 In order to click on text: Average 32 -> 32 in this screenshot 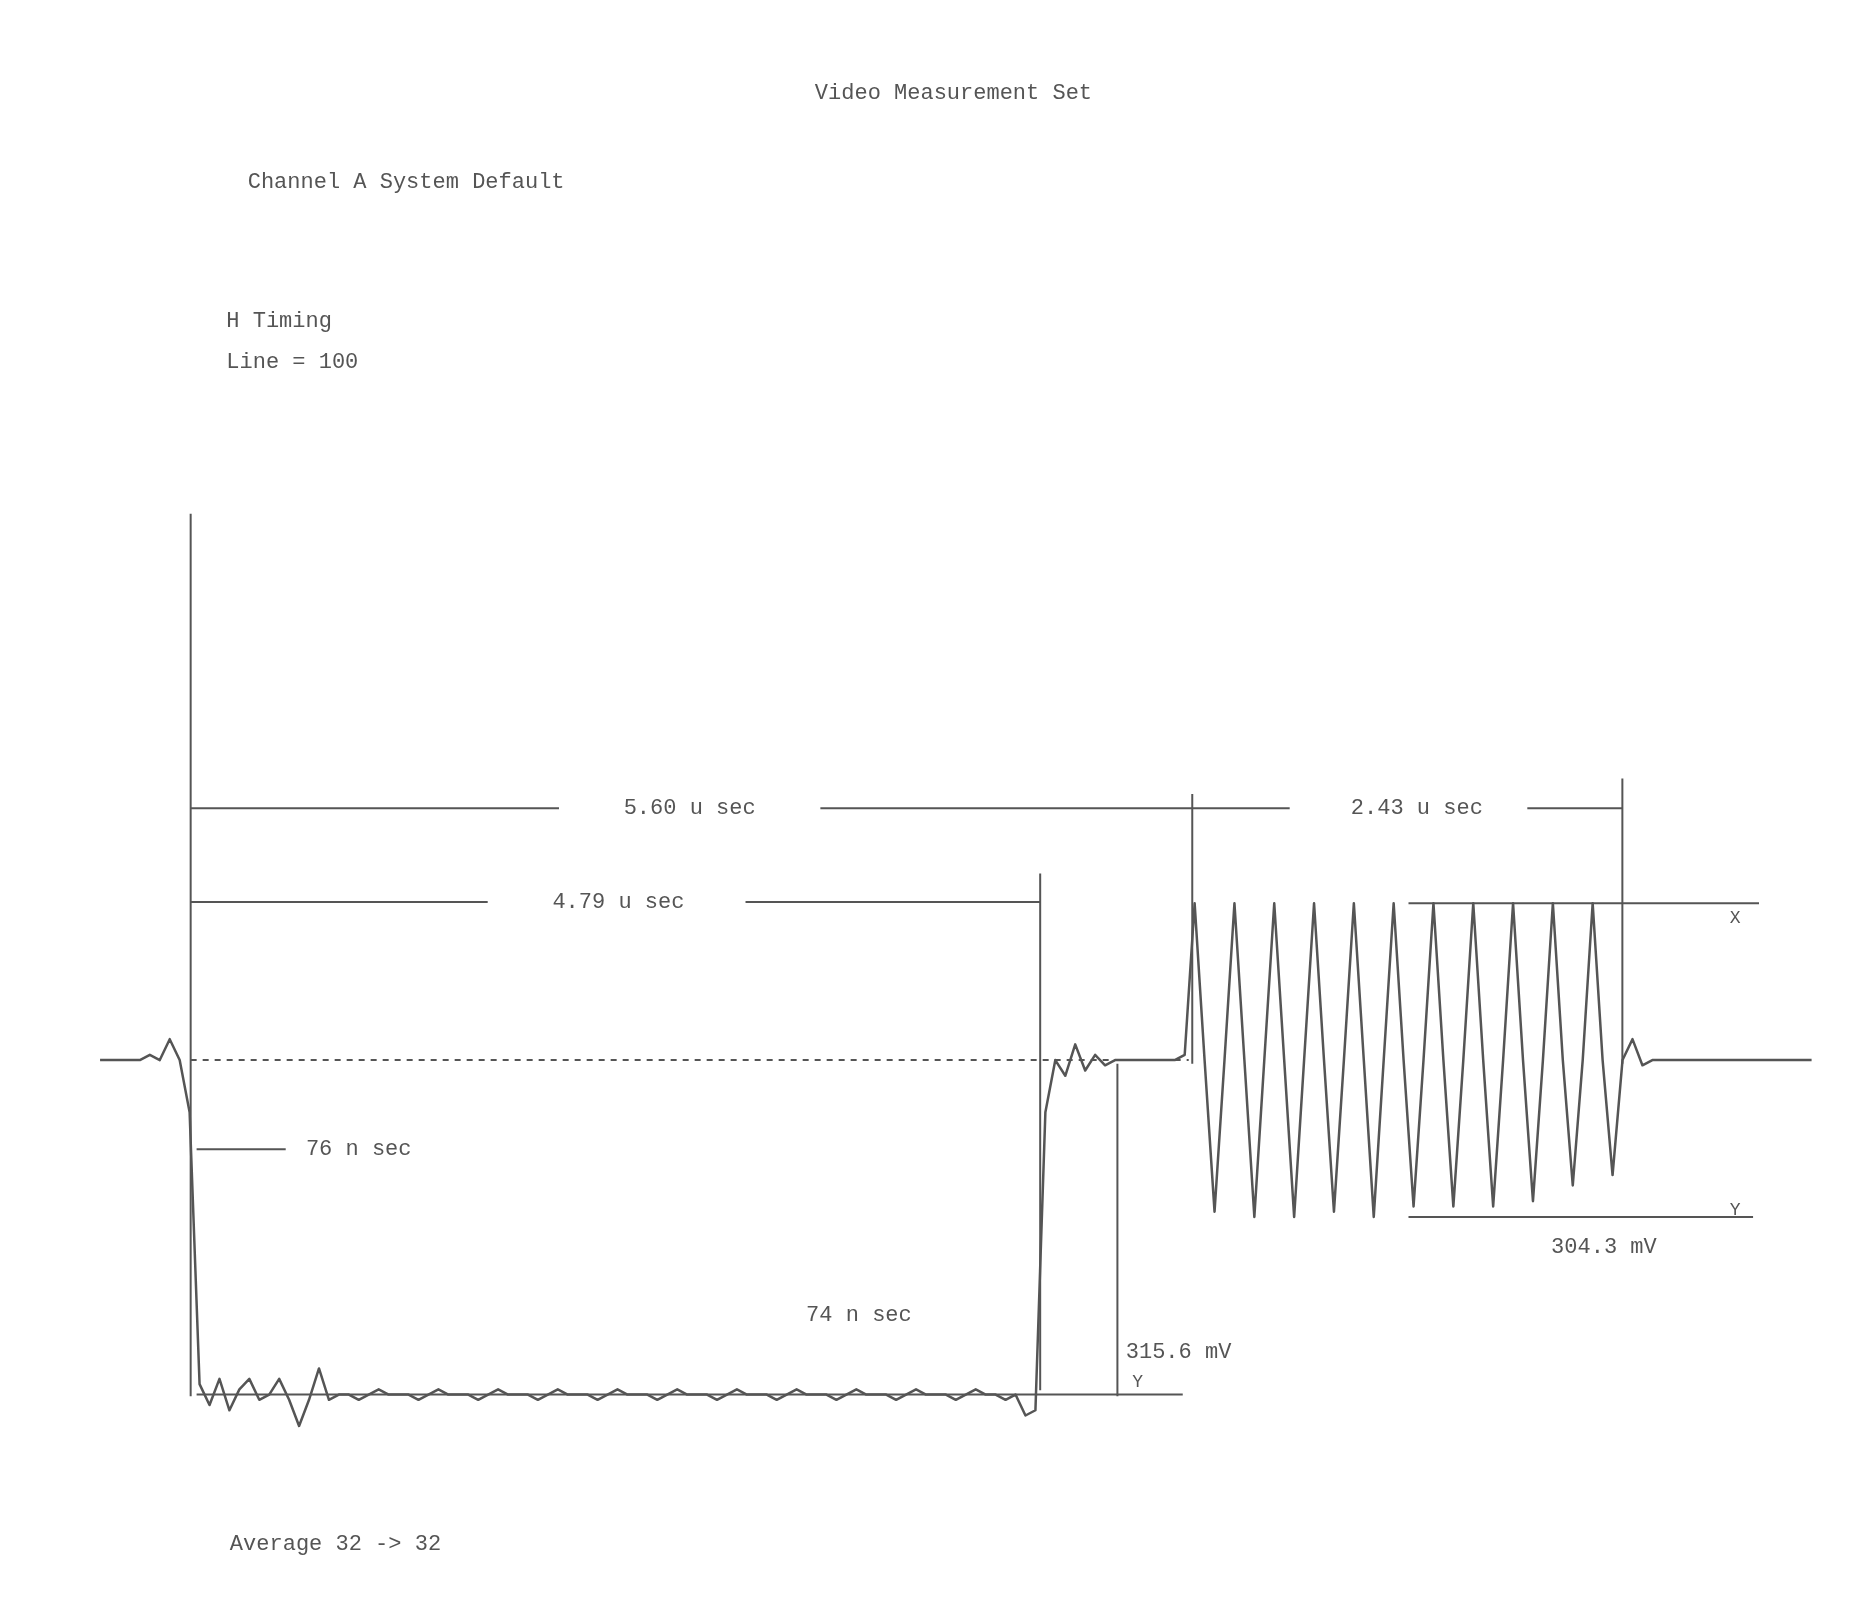, I will do `click(335, 1545)`.